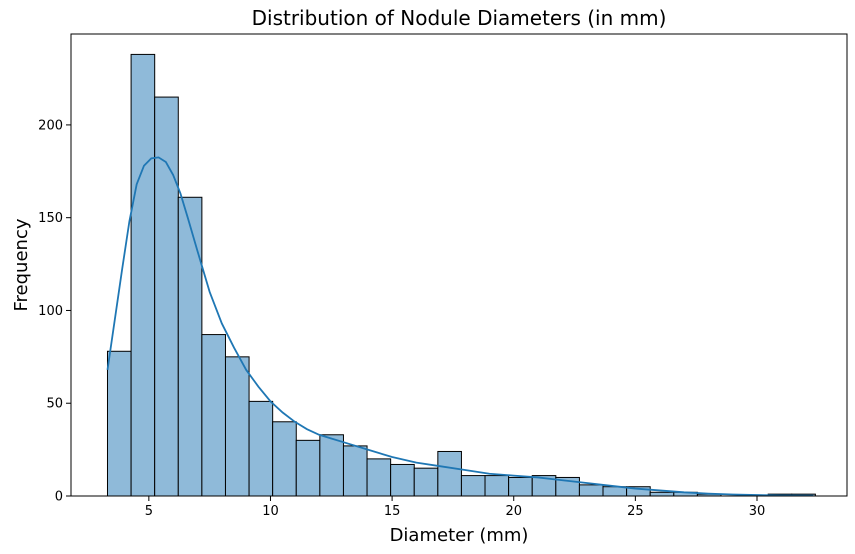  I want to click on y-tick-label: 50, so click(54, 404).